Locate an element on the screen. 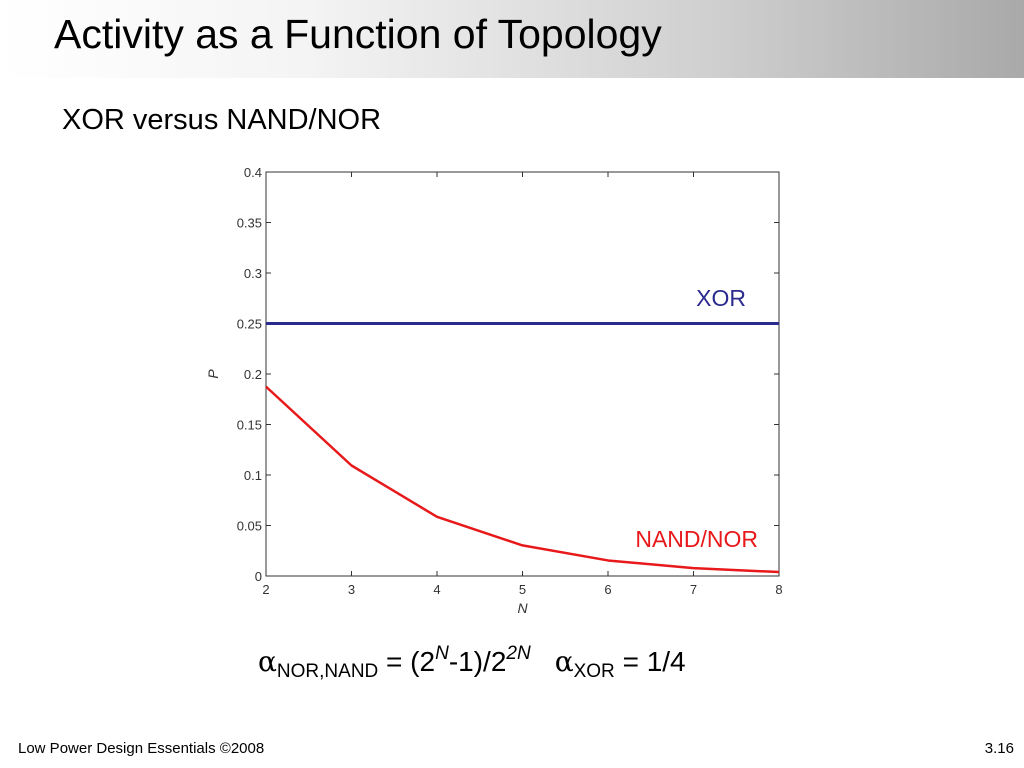 The image size is (1024, 768). slide-subtitle: XOR versus NAND/NOR is located at coordinates (222, 120).